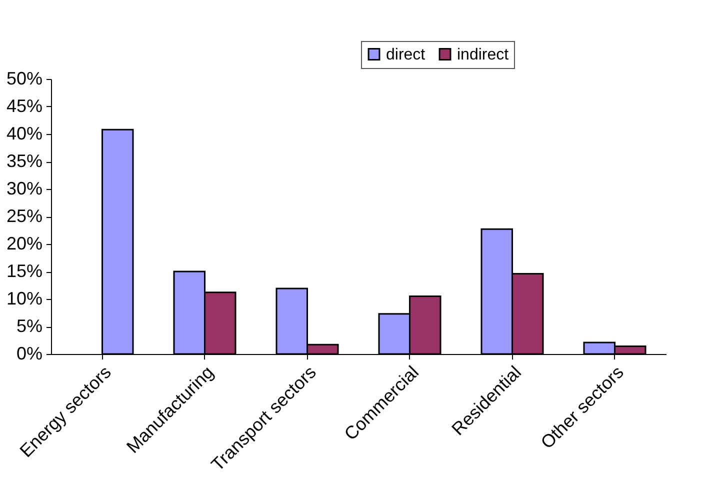 This screenshot has width=701, height=480. I want to click on y-tick-label: 20%, so click(24, 244).